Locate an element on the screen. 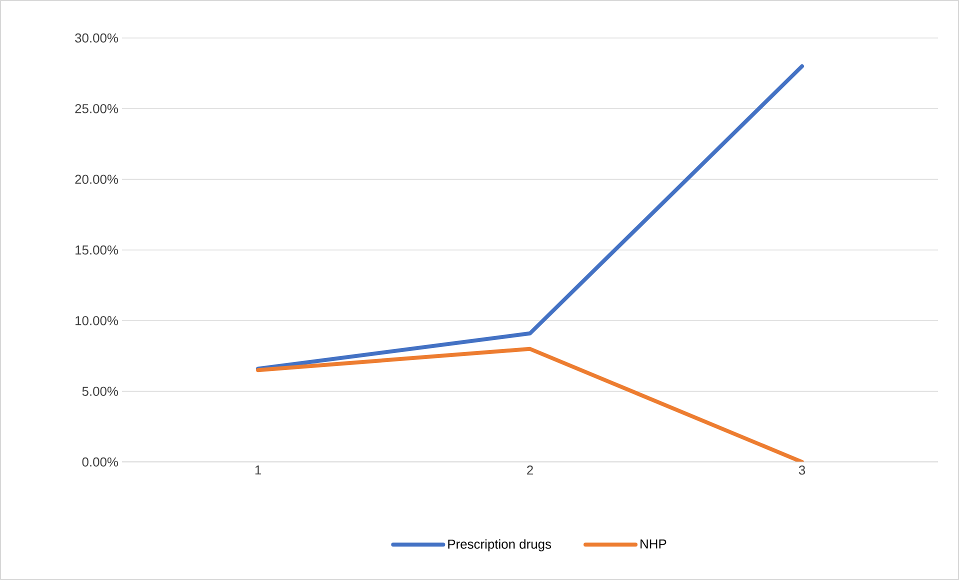 Image resolution: width=959 pixels, height=580 pixels. y-tick-label: 0.00% is located at coordinates (100, 462).